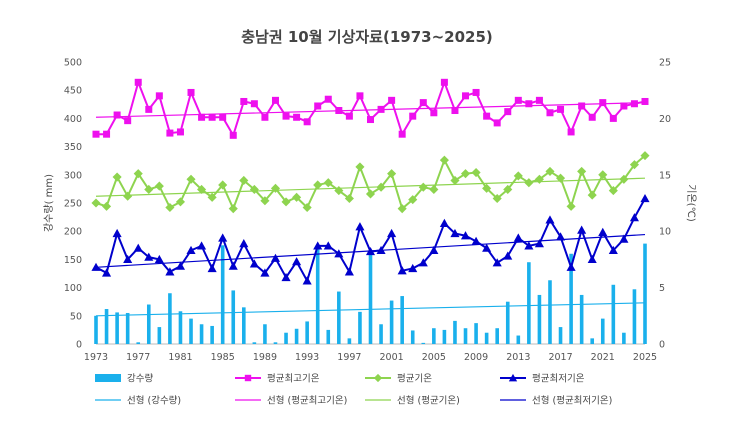 Image resolution: width=730 pixels, height=430 pixels. I want to click on y-right-tick-label: 5, so click(662, 288).